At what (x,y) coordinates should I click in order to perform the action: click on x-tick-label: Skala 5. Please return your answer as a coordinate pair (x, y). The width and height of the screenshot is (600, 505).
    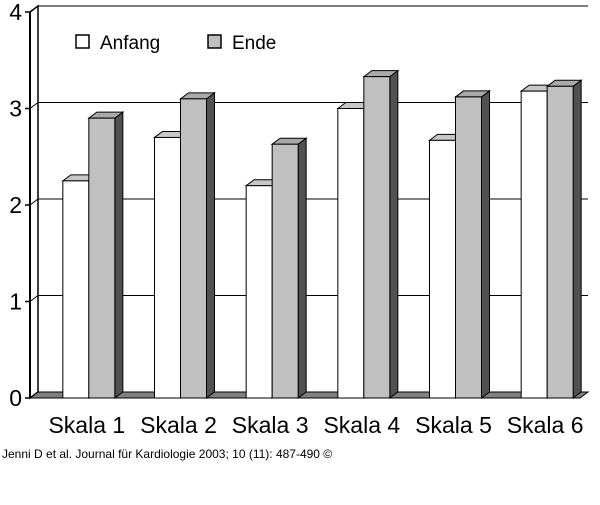
    Looking at the image, I should click on (453, 425).